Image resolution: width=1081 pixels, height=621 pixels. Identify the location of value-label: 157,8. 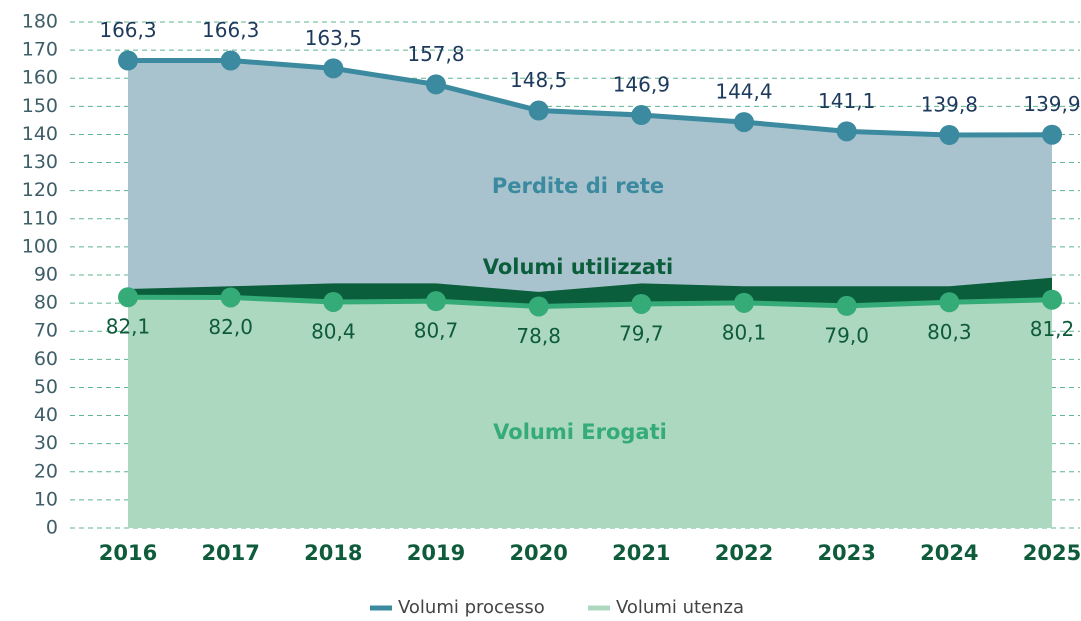
(435, 54).